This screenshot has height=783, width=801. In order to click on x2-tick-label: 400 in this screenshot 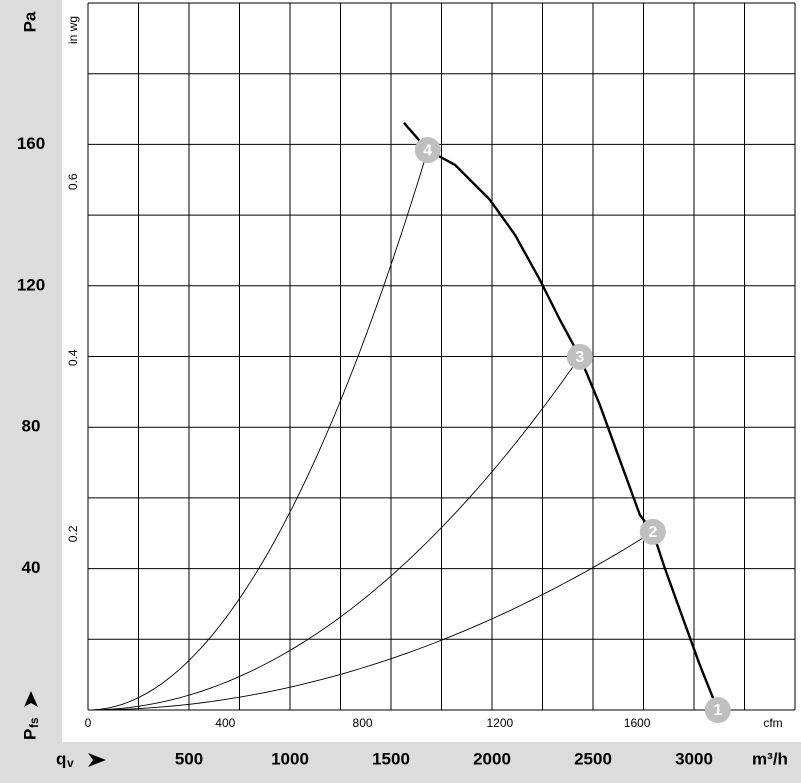, I will do `click(225, 723)`.